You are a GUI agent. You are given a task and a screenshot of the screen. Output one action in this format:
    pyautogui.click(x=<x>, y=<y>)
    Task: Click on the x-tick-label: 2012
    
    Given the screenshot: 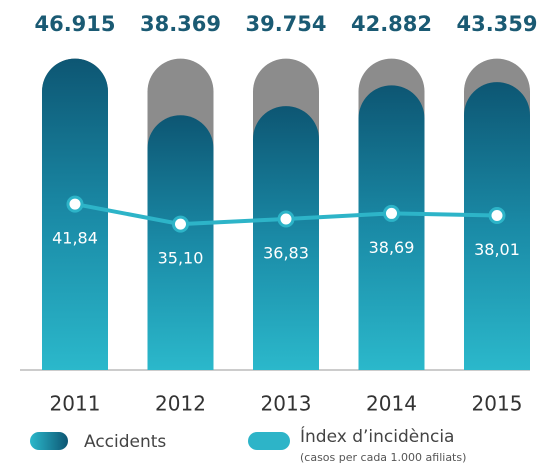 What is the action you would take?
    pyautogui.click(x=180, y=404)
    